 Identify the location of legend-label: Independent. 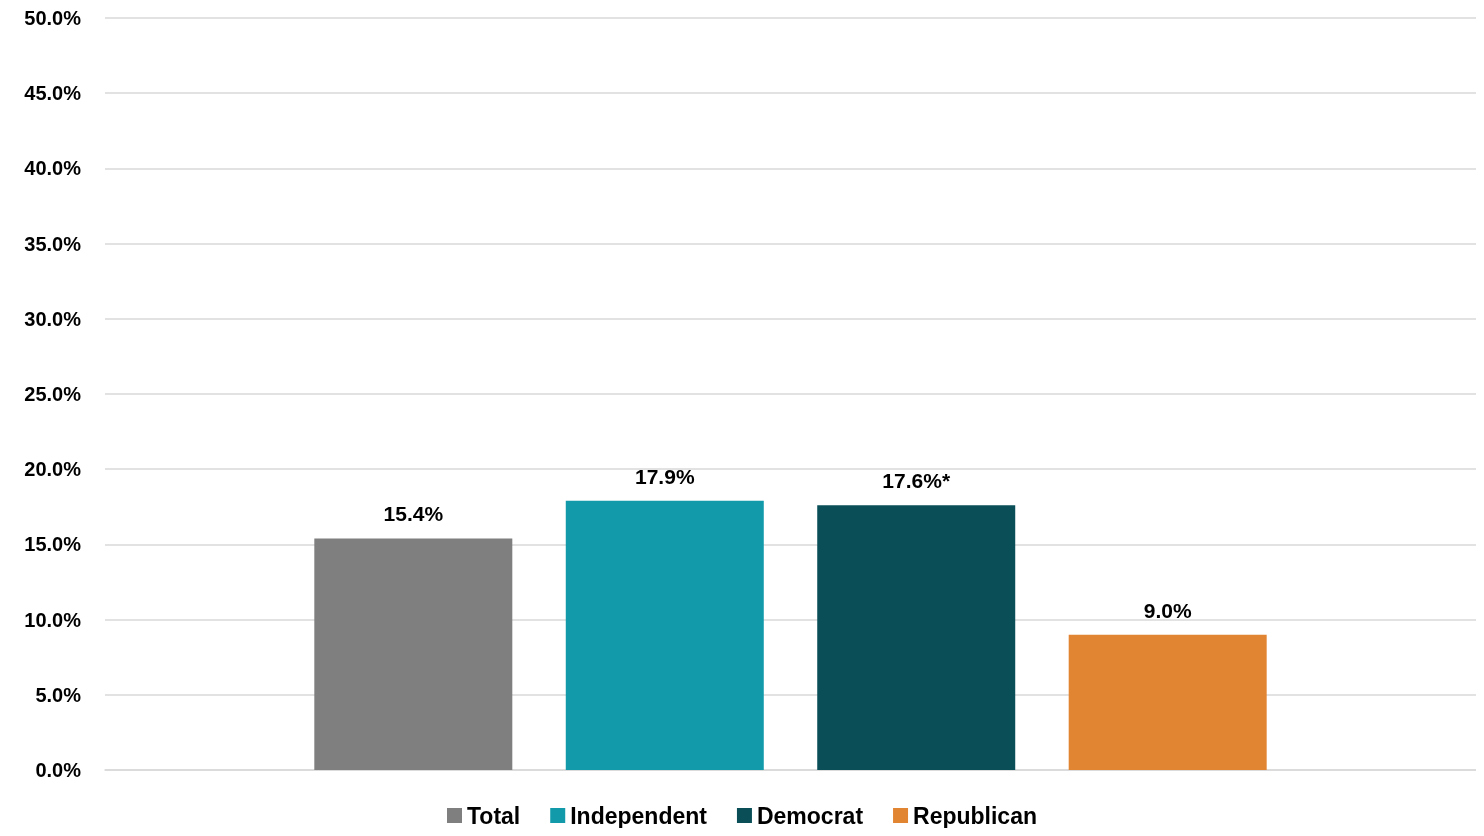
(639, 815).